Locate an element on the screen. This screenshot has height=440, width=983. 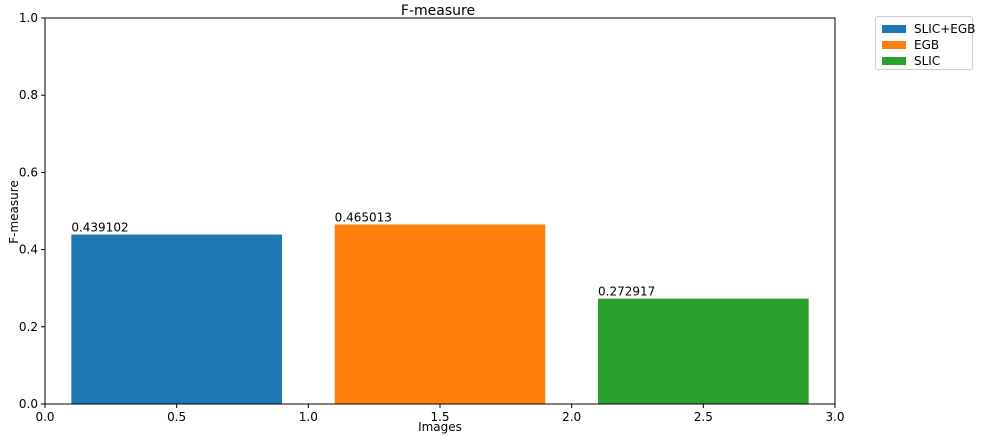
legend-label: SLIC is located at coordinates (927, 61).